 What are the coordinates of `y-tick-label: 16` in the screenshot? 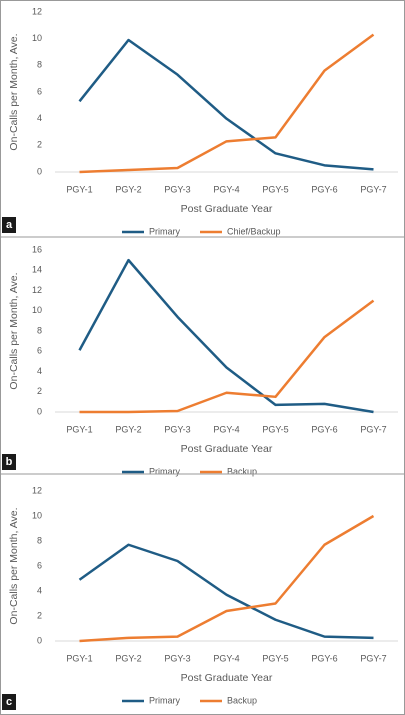 It's located at (37, 249).